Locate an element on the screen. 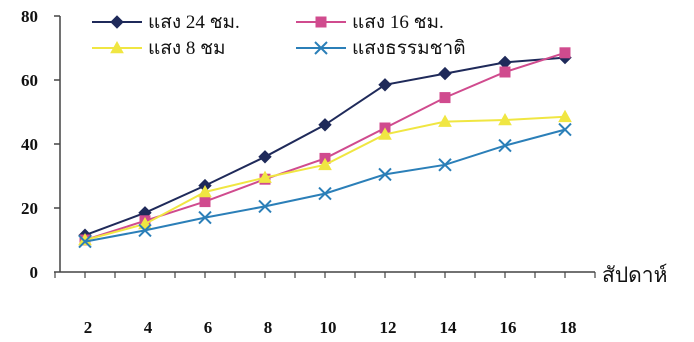 The image size is (694, 342). legend-item: แสง 16 ชม. is located at coordinates (370, 22).